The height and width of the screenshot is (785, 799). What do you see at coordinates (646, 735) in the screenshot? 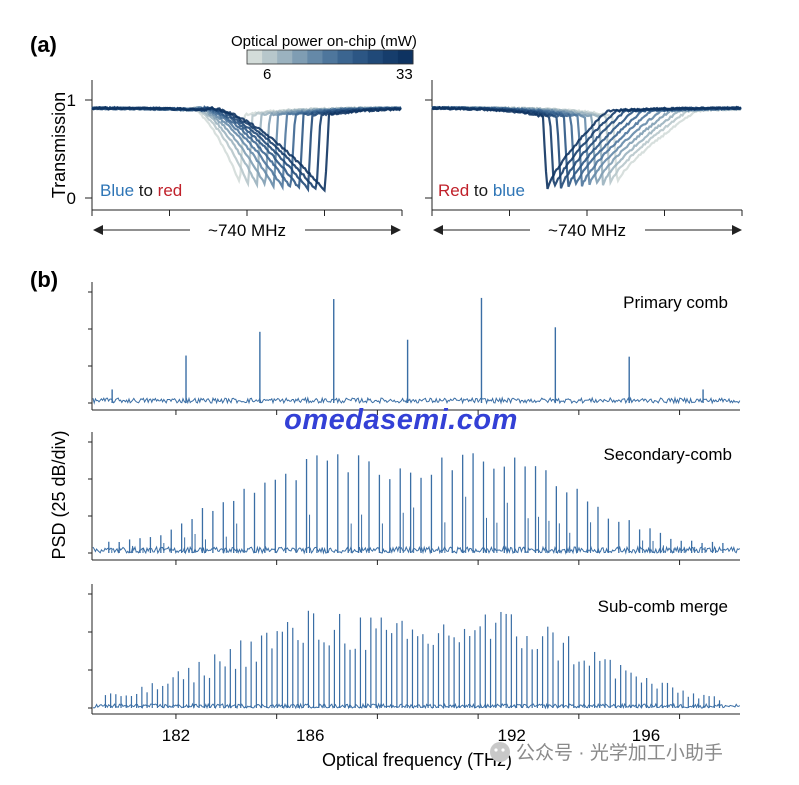
I see `frequency-tick-label: 196` at bounding box center [646, 735].